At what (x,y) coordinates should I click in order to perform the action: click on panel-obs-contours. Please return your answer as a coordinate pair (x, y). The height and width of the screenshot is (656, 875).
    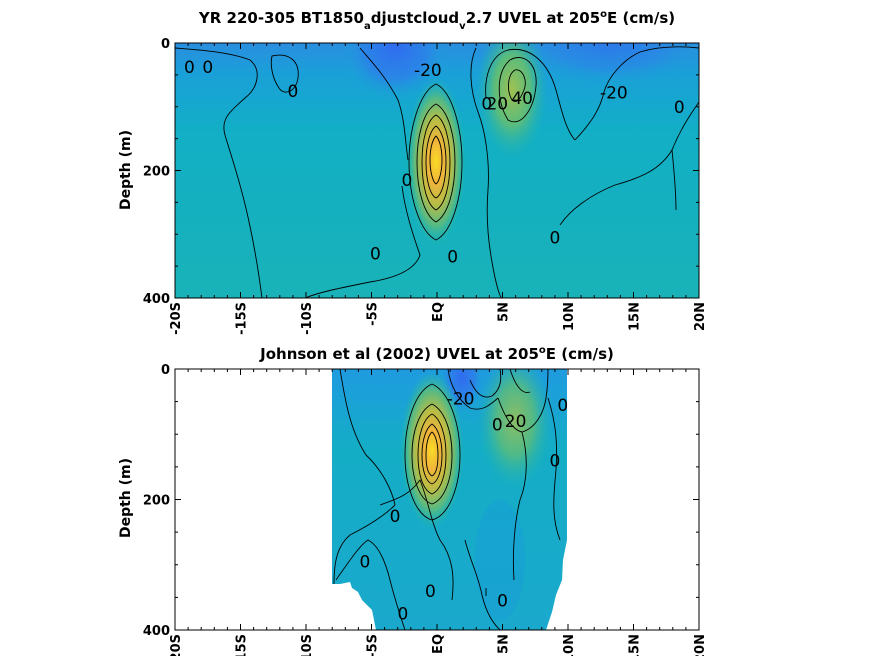
    Looking at the image, I should click on (447, 499).